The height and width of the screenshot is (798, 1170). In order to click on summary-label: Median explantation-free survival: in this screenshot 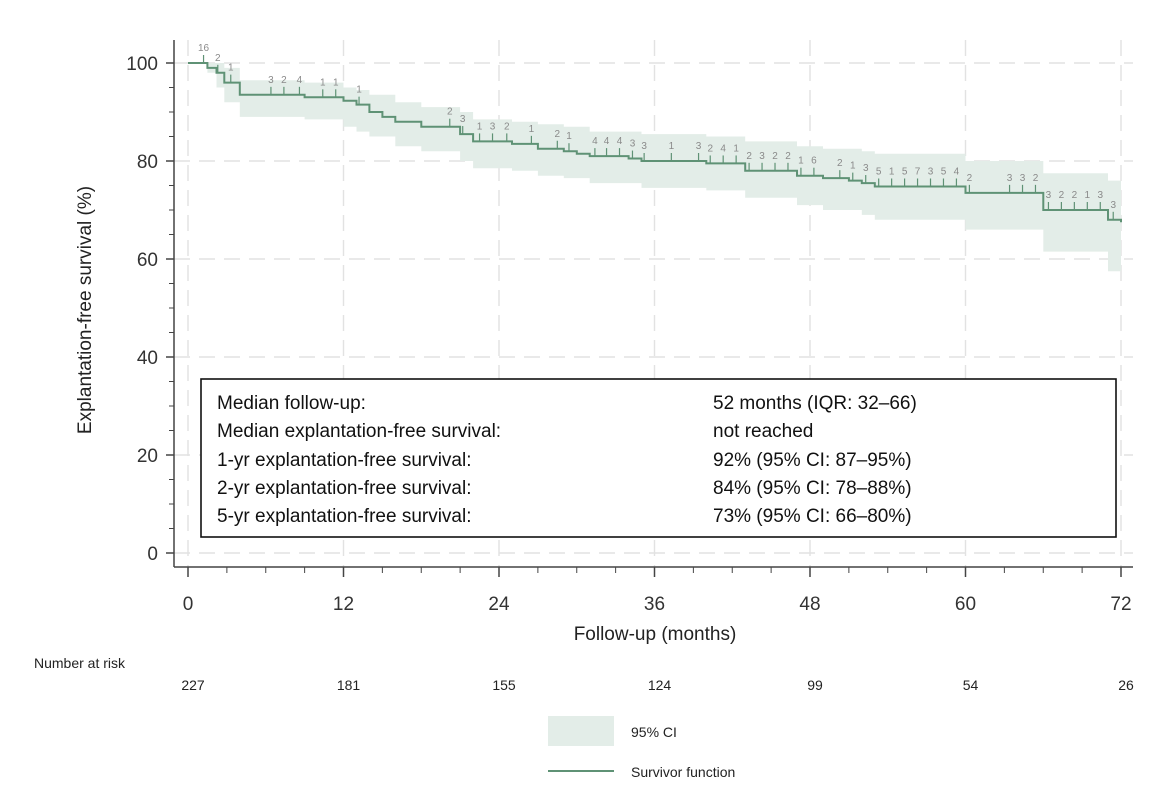, I will do `click(359, 431)`.